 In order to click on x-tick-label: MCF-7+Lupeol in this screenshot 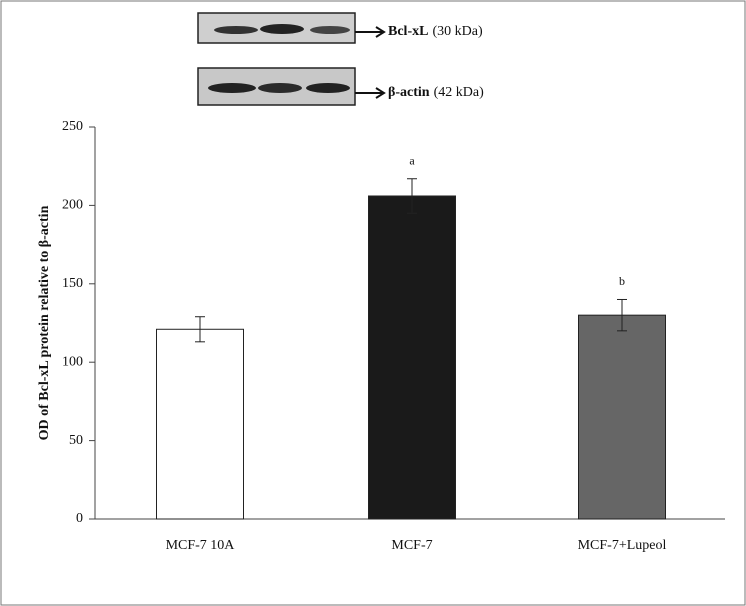, I will do `click(622, 545)`.